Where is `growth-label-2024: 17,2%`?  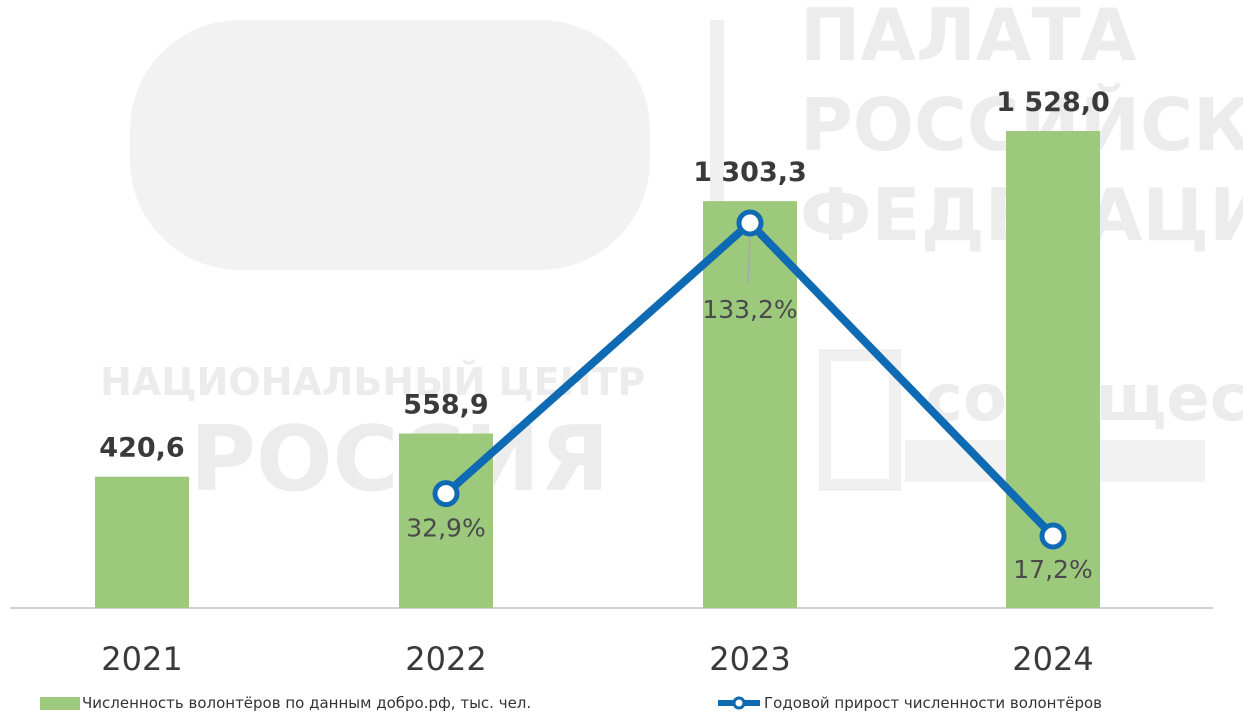
growth-label-2024: 17,2% is located at coordinates (1052, 569).